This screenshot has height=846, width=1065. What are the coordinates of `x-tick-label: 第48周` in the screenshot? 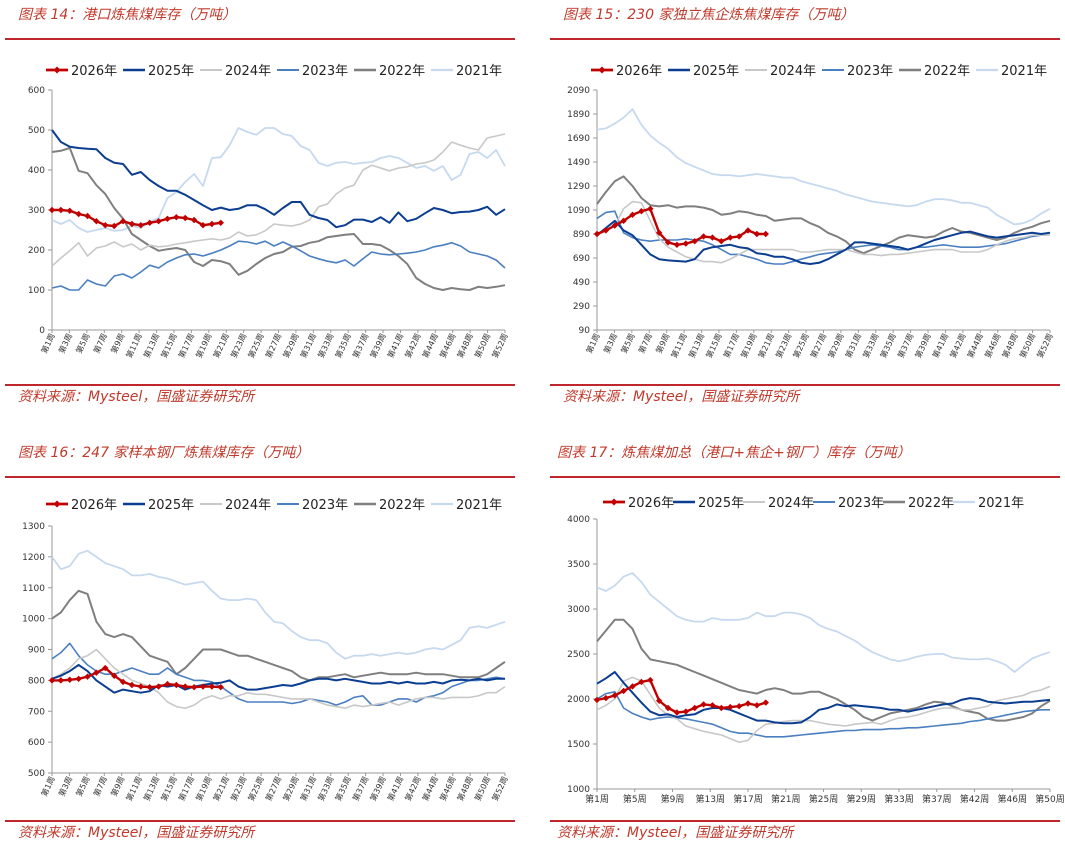 It's located at (465, 346).